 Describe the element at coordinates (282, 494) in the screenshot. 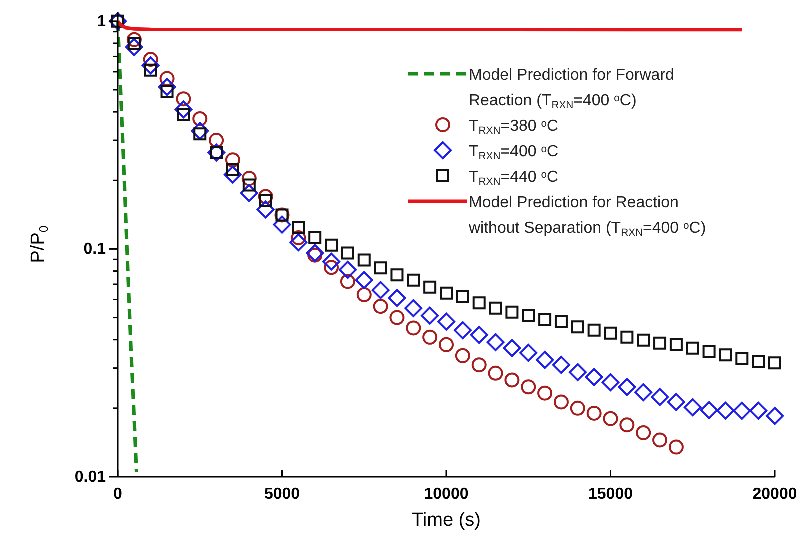

I see `x-tick-label: 5000` at that location.